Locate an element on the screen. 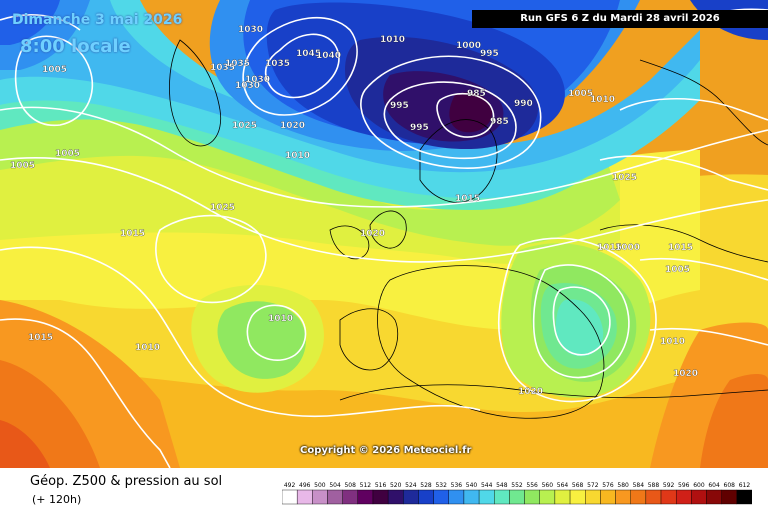 This screenshot has width=768, height=512. legend-value: 592 is located at coordinates (669, 485).